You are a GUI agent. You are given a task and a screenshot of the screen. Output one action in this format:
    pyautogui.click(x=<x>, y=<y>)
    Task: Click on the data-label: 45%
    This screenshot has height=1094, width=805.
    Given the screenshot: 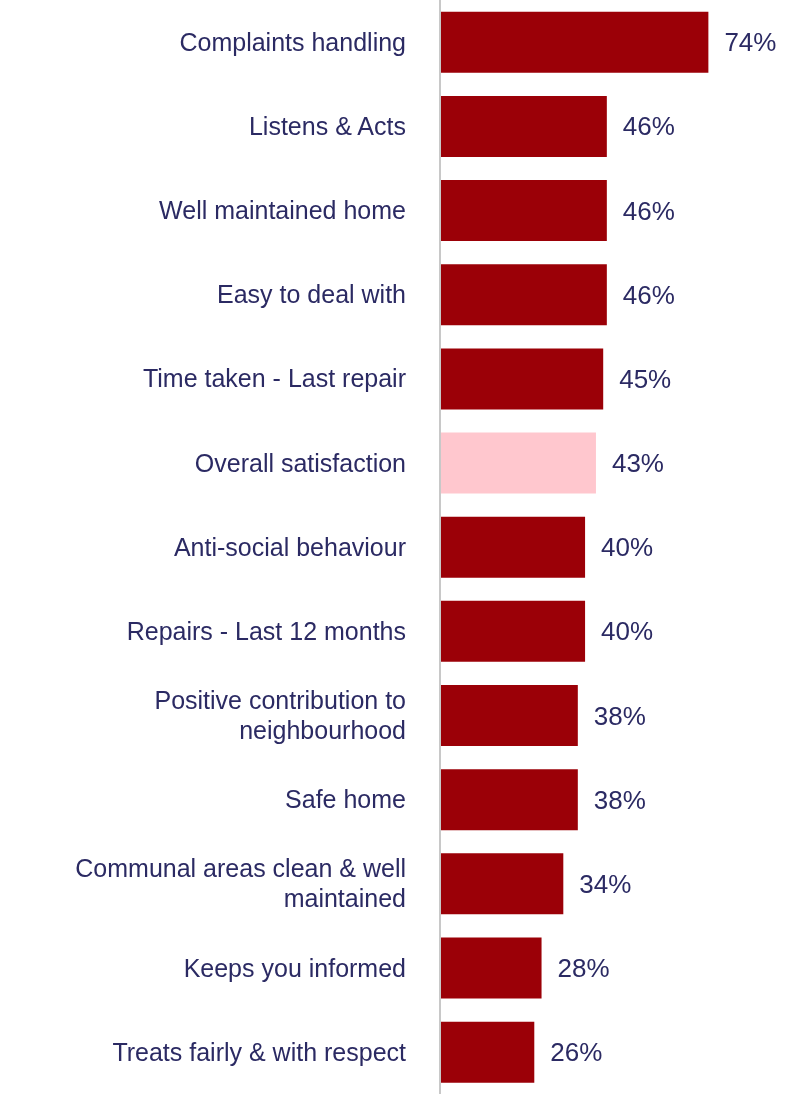 What is the action you would take?
    pyautogui.click(x=645, y=378)
    